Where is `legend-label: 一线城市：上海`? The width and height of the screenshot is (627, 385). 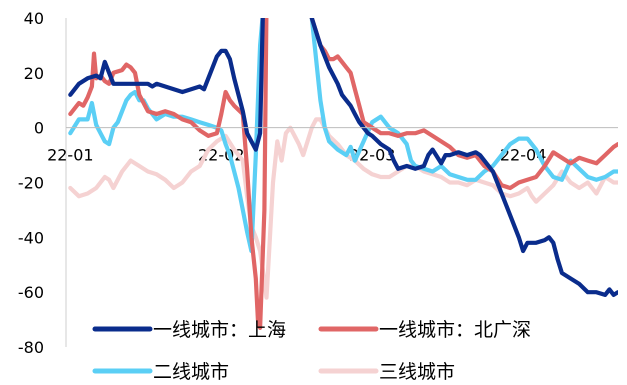
legend-label: 一线城市：上海 is located at coordinates (219, 330).